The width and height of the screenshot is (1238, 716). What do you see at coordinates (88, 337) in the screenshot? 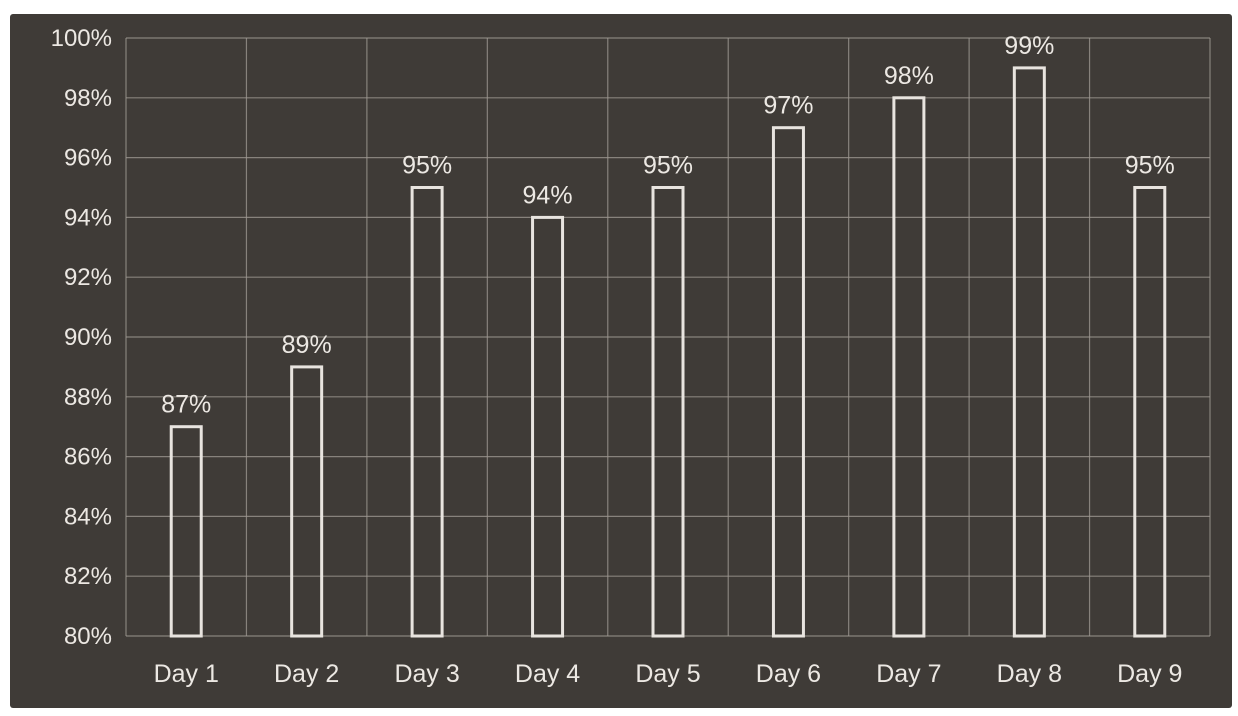
I see `y-tick-label: 90%` at bounding box center [88, 337].